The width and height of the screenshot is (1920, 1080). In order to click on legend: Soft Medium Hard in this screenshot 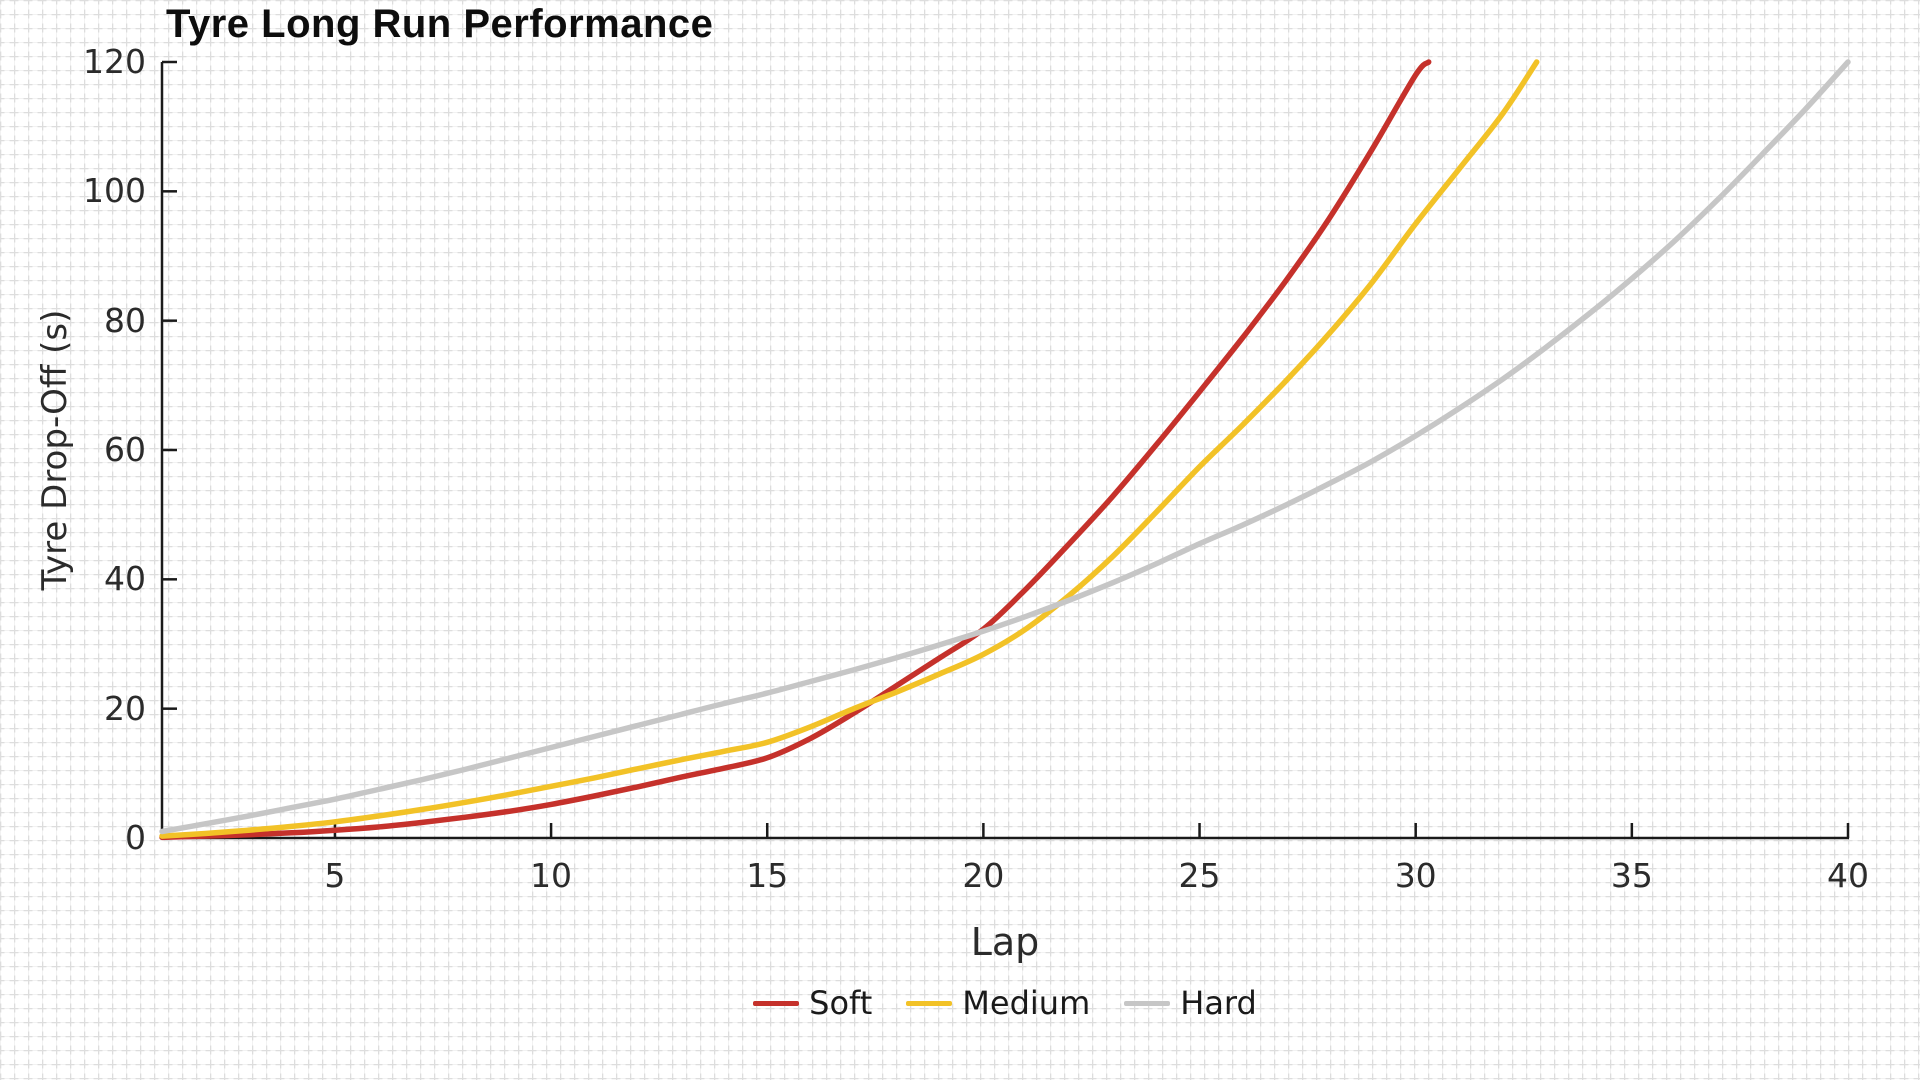, I will do `click(1005, 1003)`.